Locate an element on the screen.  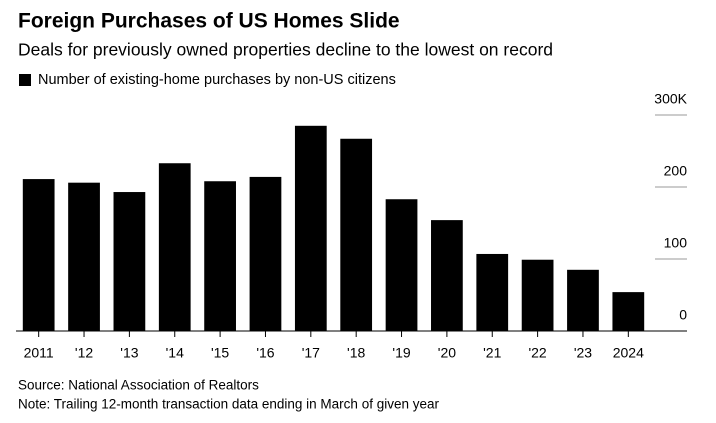
x-tick-label: '12 is located at coordinates (84, 353).